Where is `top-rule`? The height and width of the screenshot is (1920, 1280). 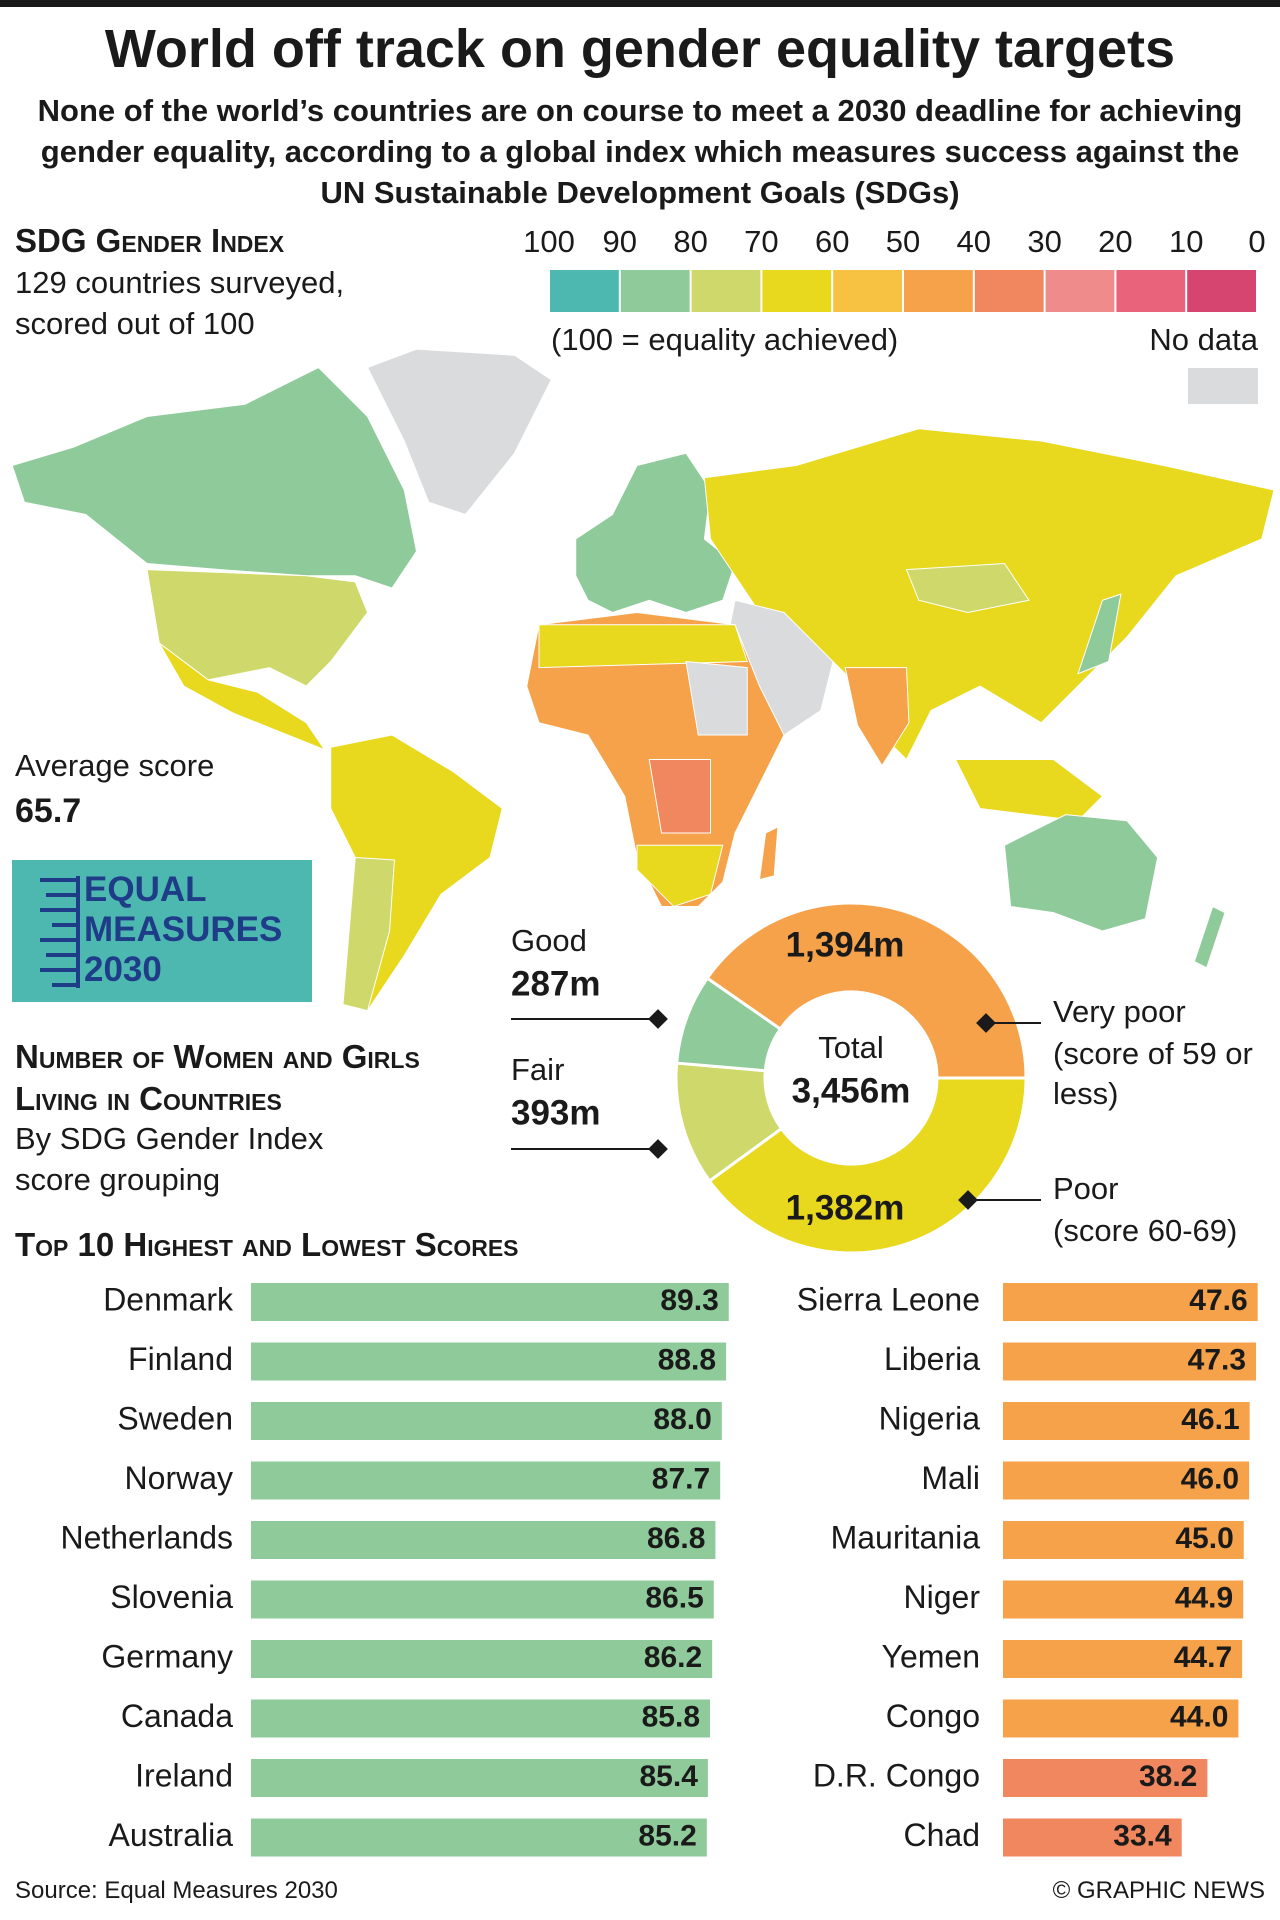 top-rule is located at coordinates (640, 3).